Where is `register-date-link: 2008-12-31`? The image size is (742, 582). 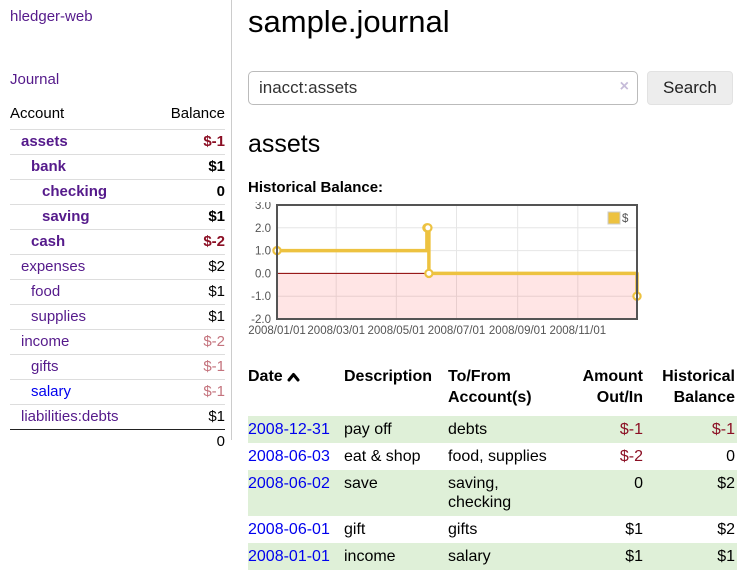 register-date-link: 2008-12-31 is located at coordinates (289, 429).